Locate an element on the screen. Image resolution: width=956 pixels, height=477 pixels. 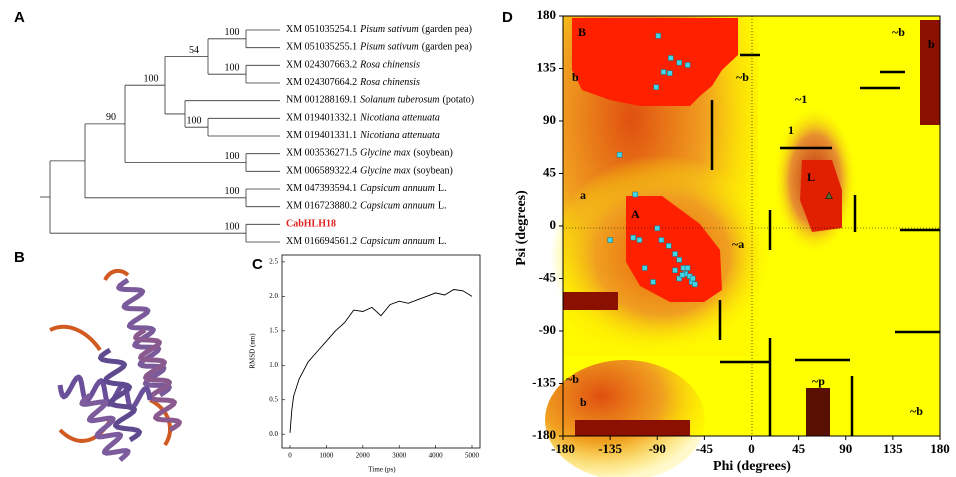
rmsd-chart: 0 1000 2000 3000 4000 5000 0.0 0.5 1.0 1.5 2.0 2.5 is located at coordinates (374, 359).